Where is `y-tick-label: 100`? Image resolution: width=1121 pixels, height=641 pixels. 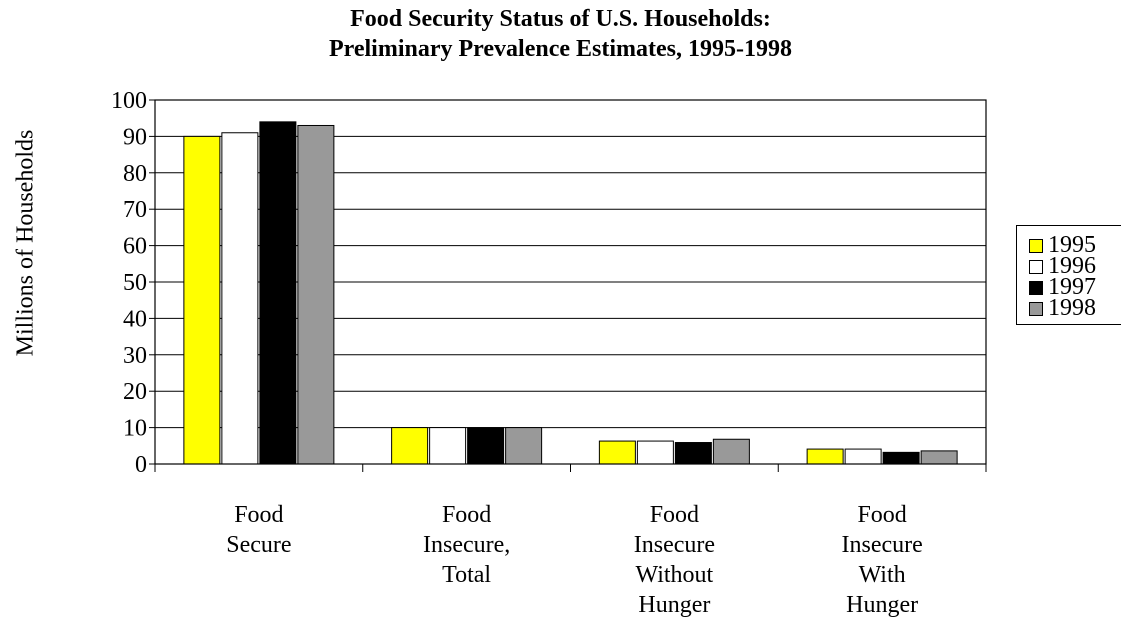 y-tick-label: 100 is located at coordinates (129, 101).